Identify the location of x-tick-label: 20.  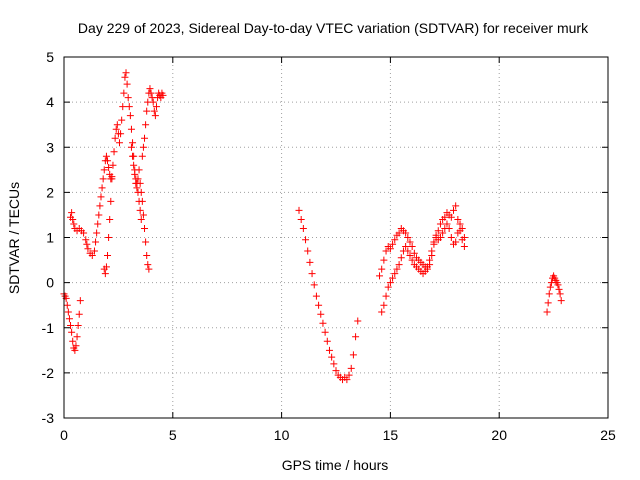
(499, 435).